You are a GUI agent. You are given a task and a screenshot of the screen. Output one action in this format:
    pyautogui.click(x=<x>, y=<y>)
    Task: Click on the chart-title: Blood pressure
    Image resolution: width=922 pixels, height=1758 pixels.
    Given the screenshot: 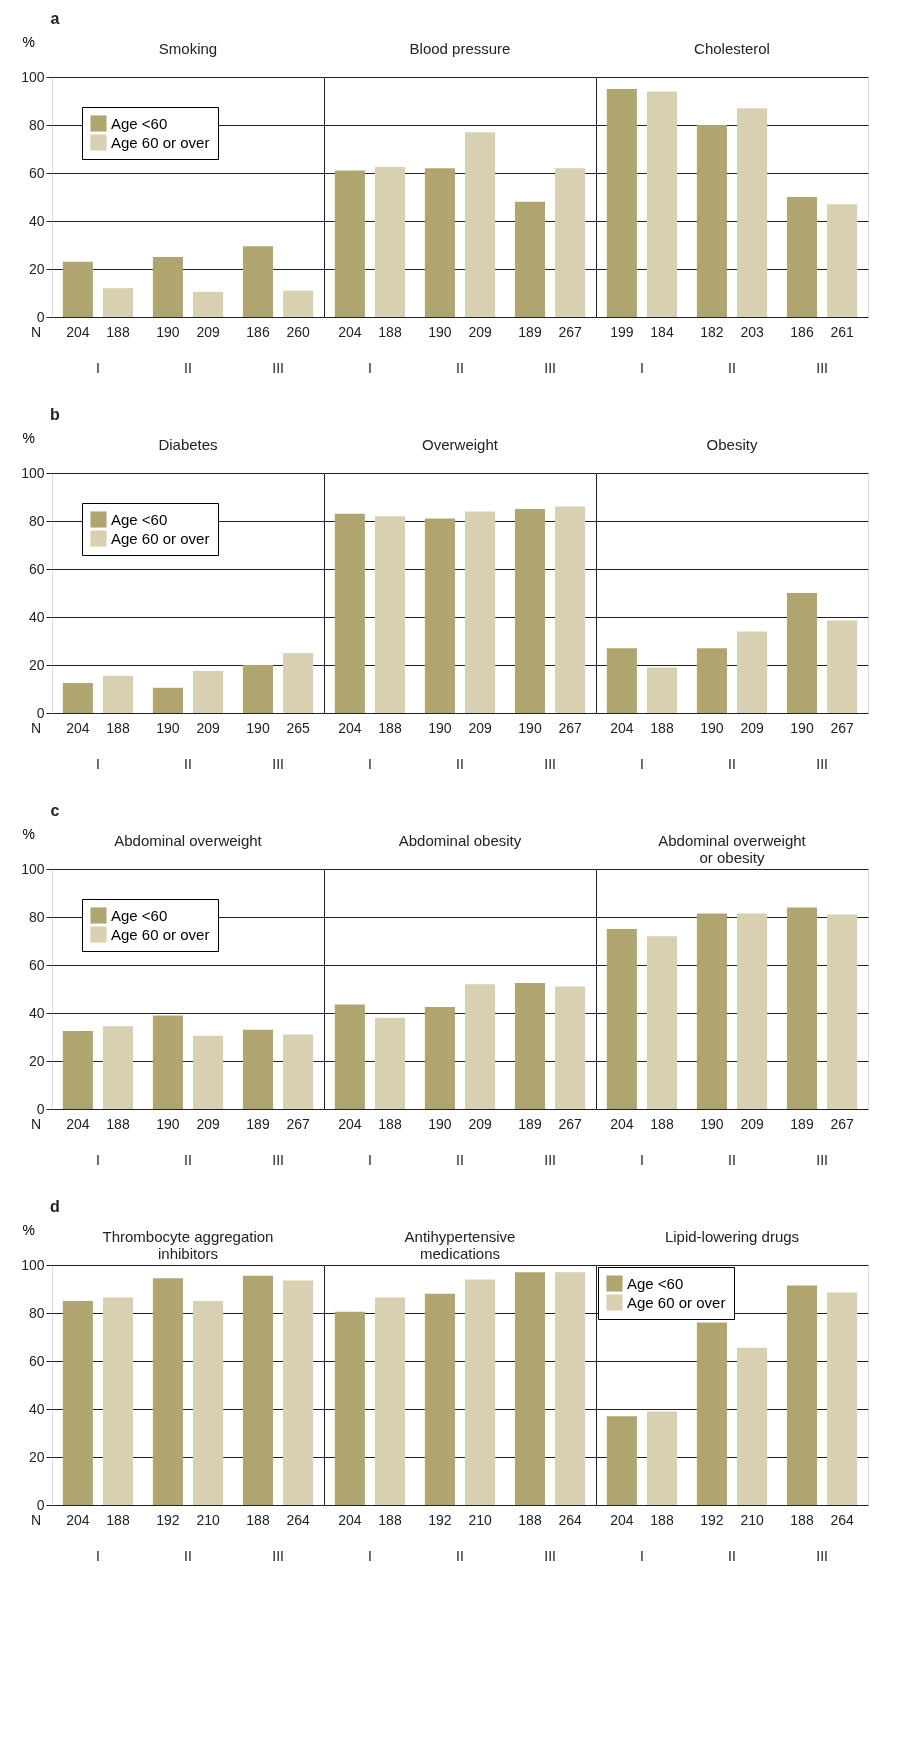 What is the action you would take?
    pyautogui.click(x=460, y=48)
    